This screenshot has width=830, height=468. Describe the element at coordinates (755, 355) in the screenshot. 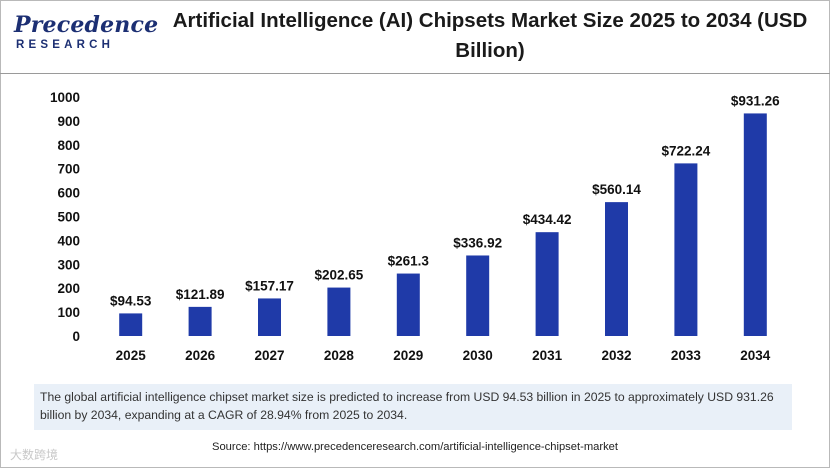

I see `x-tick-label: 2034` at that location.